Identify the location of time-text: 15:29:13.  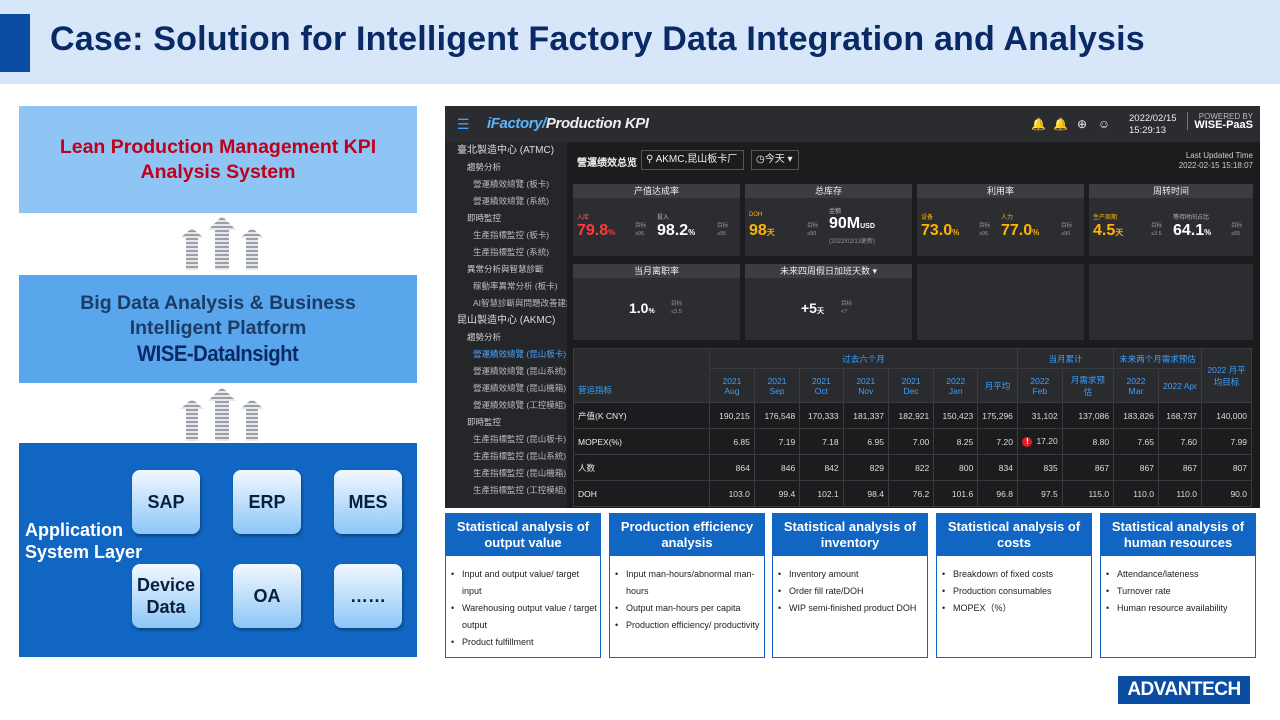
(1147, 130).